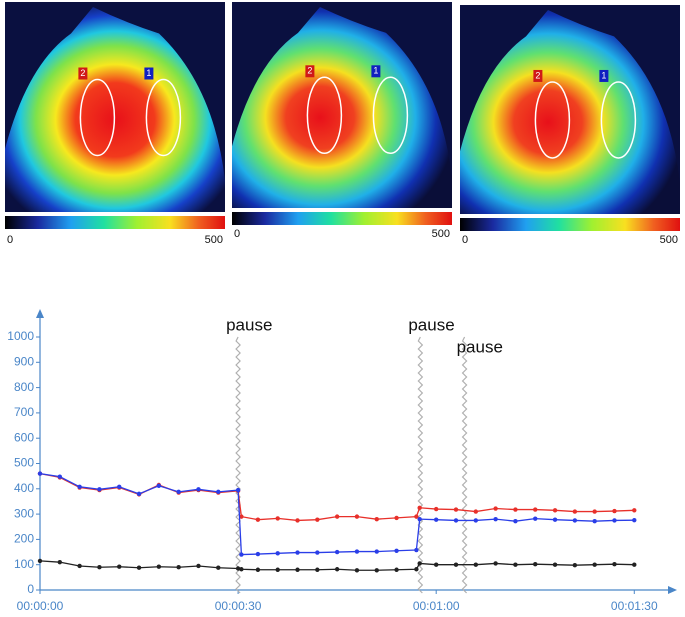  I want to click on y-tick-label: 100, so click(24, 564).